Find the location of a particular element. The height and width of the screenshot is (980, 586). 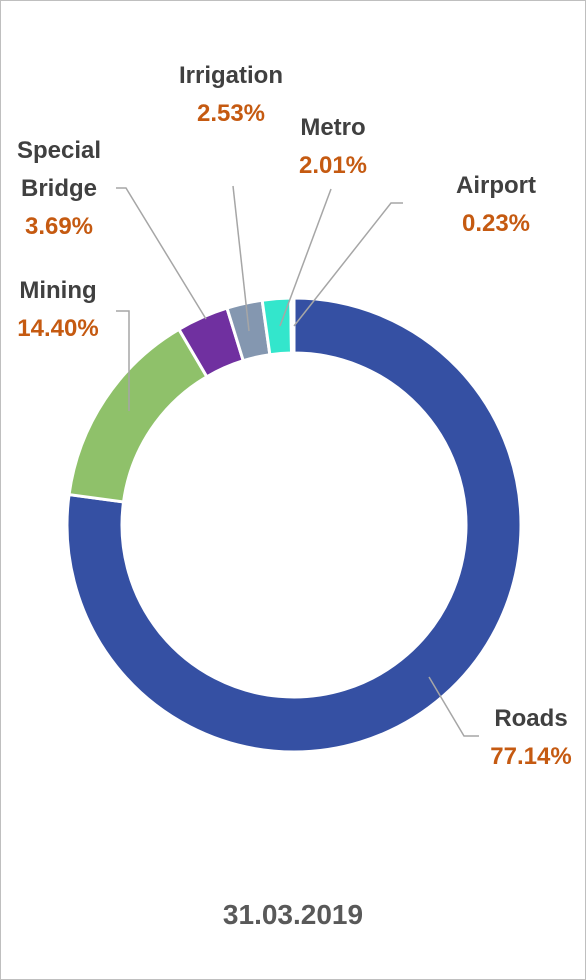

slice-label: Mining is located at coordinates (58, 290).